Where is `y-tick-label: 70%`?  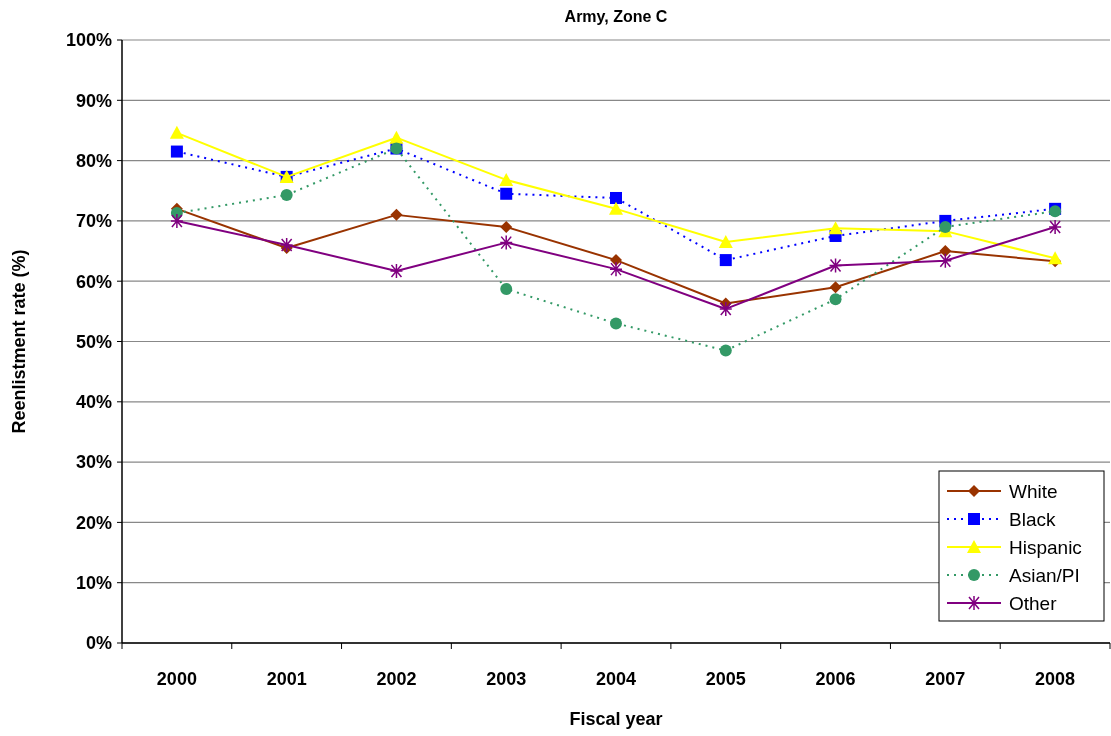 y-tick-label: 70% is located at coordinates (93, 221).